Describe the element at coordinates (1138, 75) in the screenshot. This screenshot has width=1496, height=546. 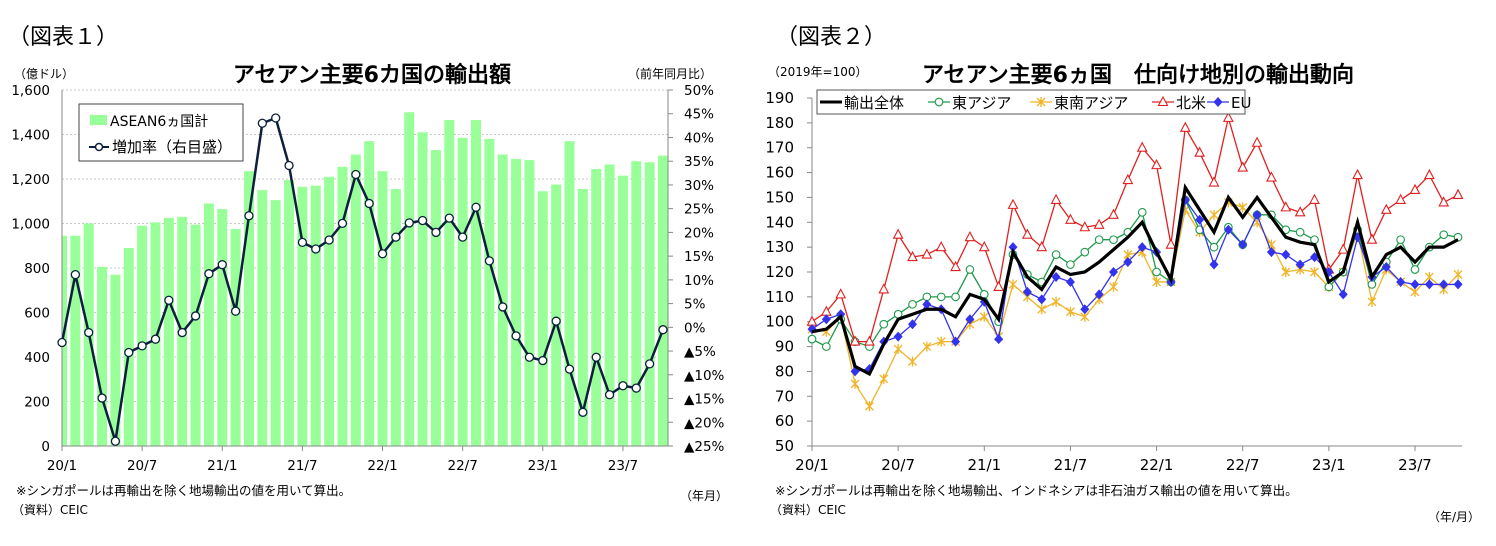
I see `chart2-title: アセアン主要6ヵ国 仕向け地別の輸出動向` at that location.